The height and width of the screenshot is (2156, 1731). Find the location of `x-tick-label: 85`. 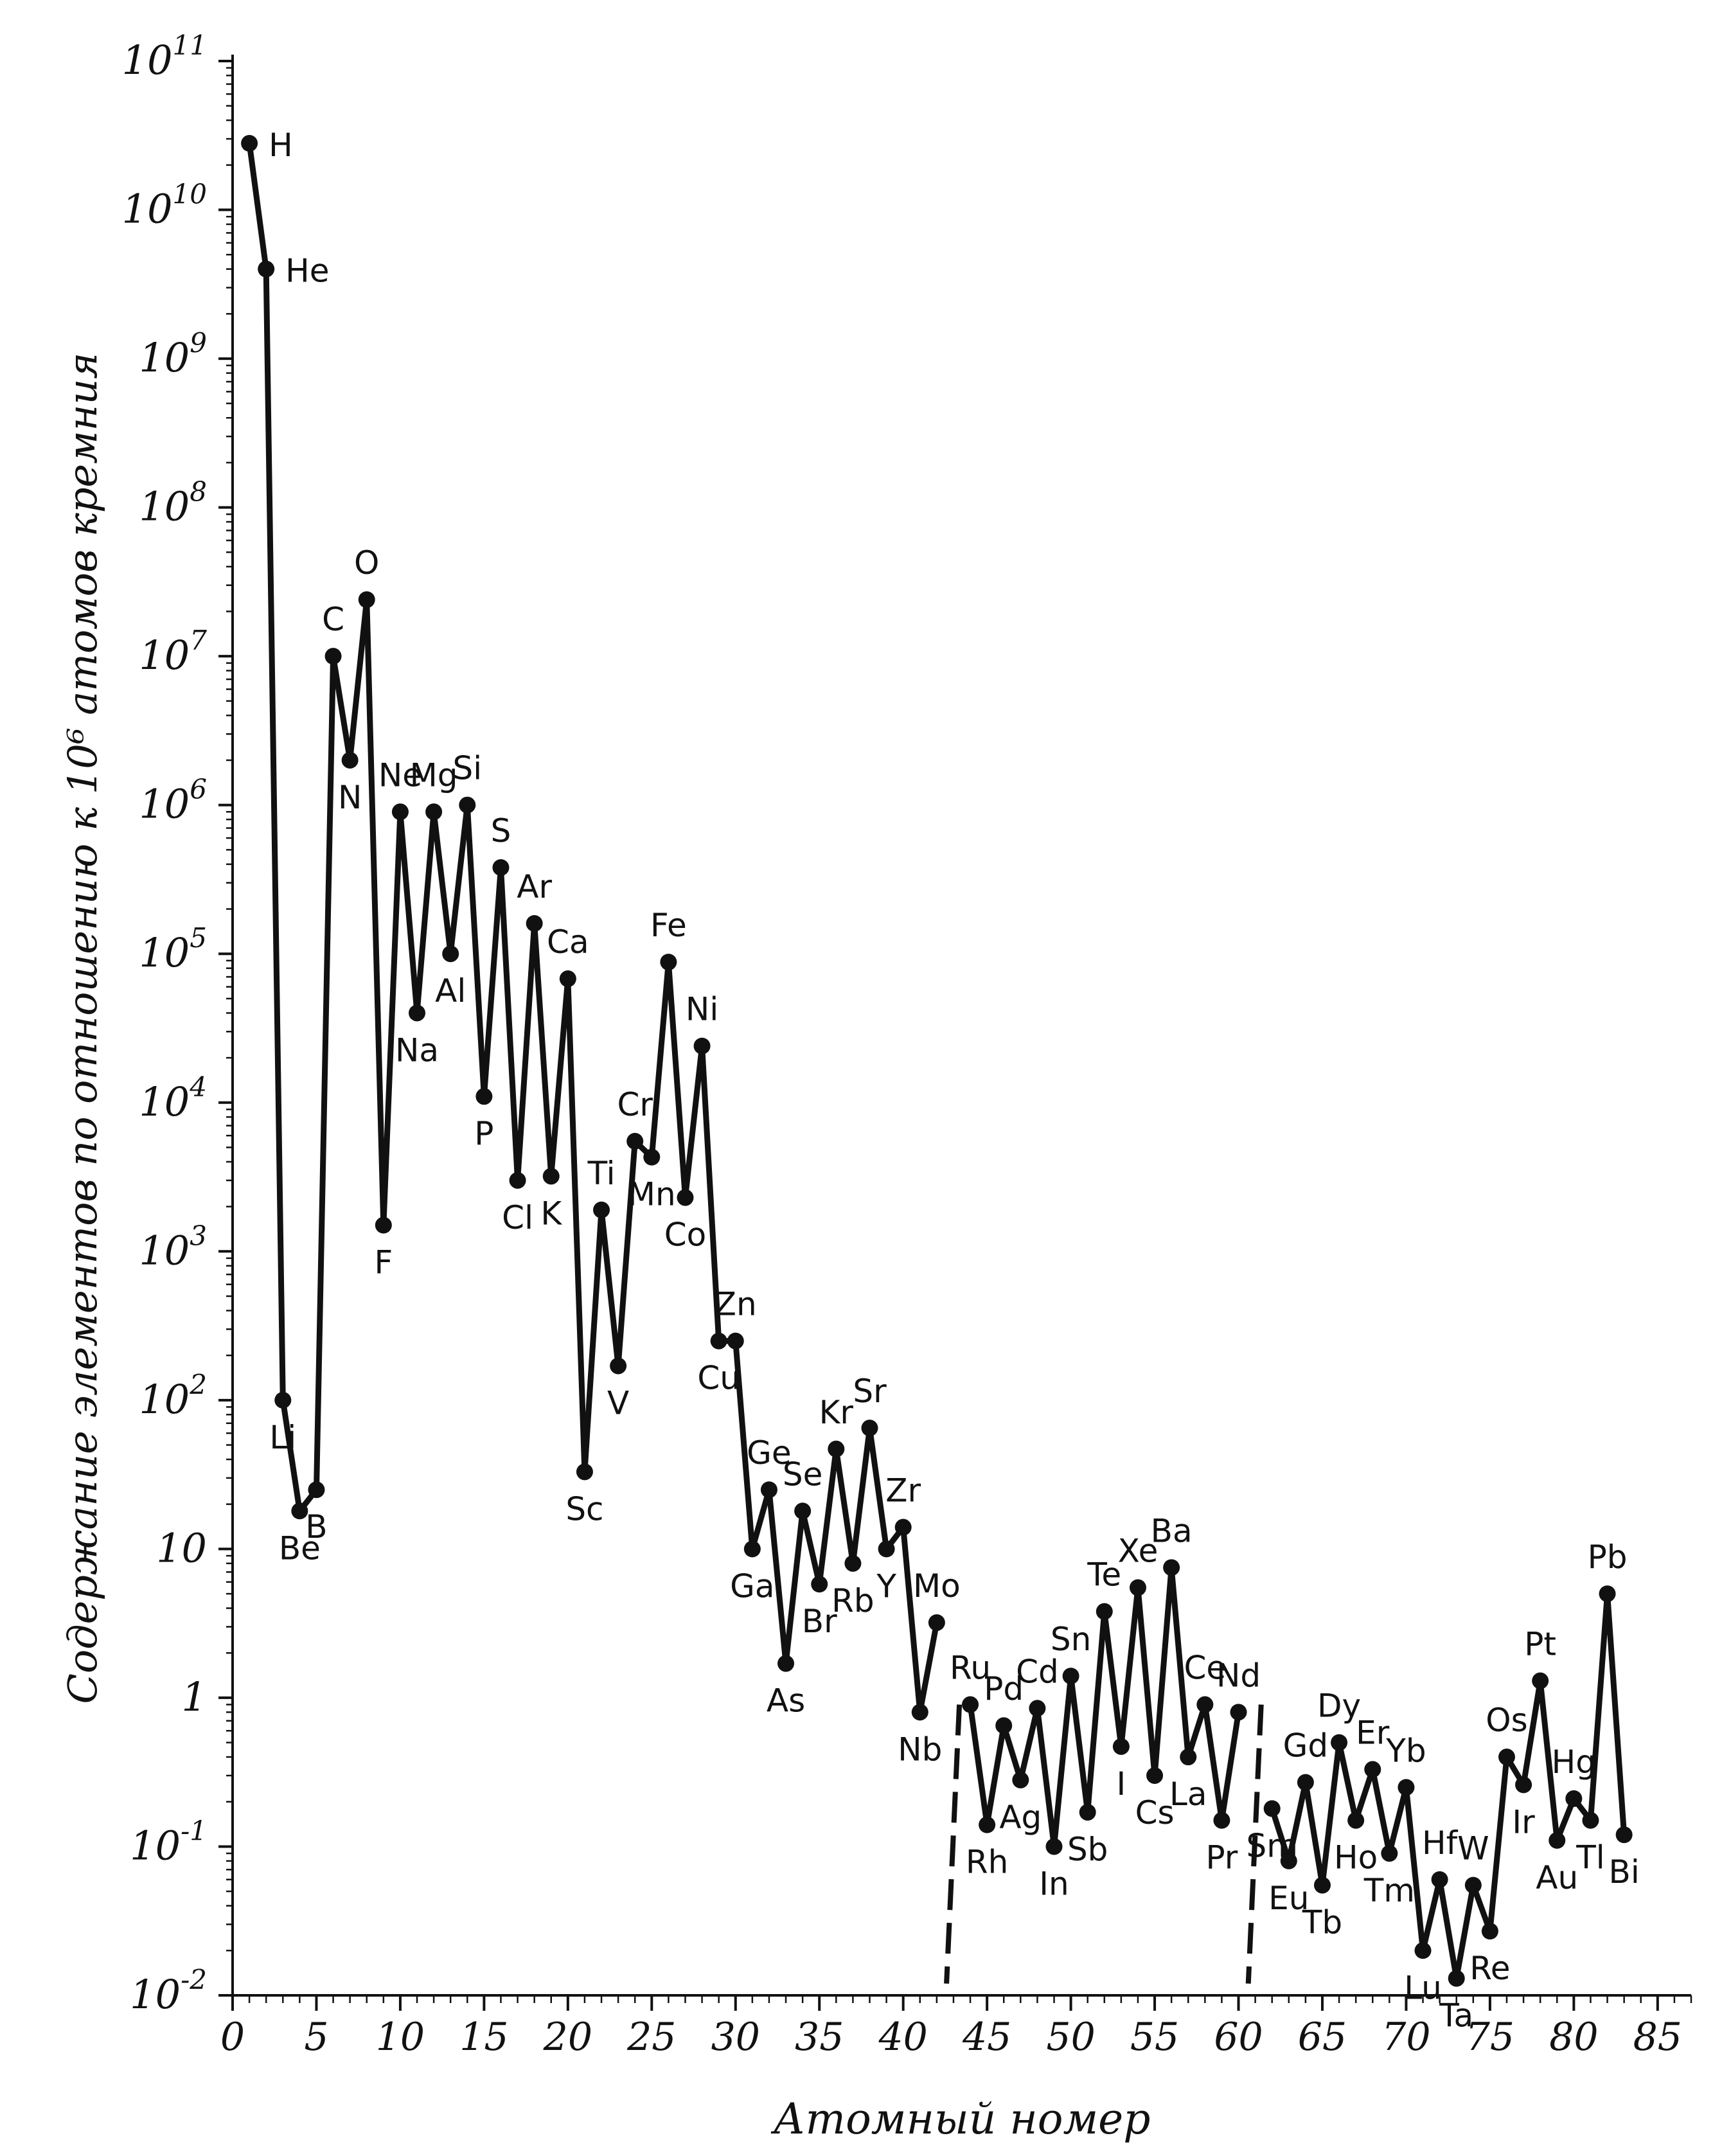

x-tick-label: 85 is located at coordinates (1657, 2037).